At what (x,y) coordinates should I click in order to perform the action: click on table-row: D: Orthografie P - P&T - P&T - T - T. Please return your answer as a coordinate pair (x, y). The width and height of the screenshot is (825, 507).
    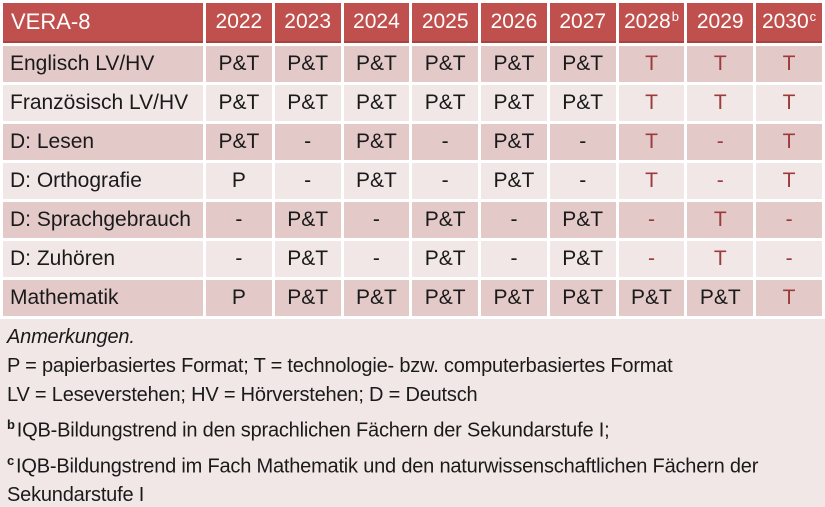
    Looking at the image, I should click on (412, 181).